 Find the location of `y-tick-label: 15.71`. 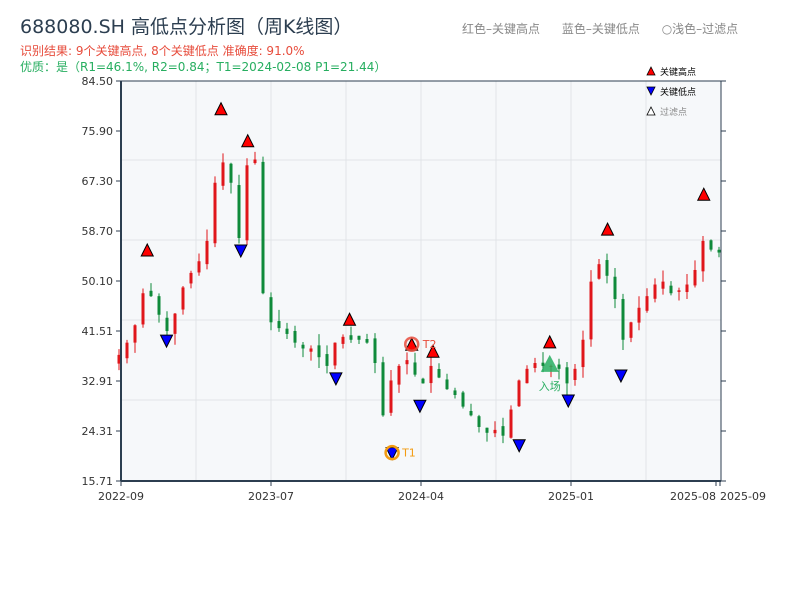

y-tick-label: 15.71 is located at coordinates (98, 481).